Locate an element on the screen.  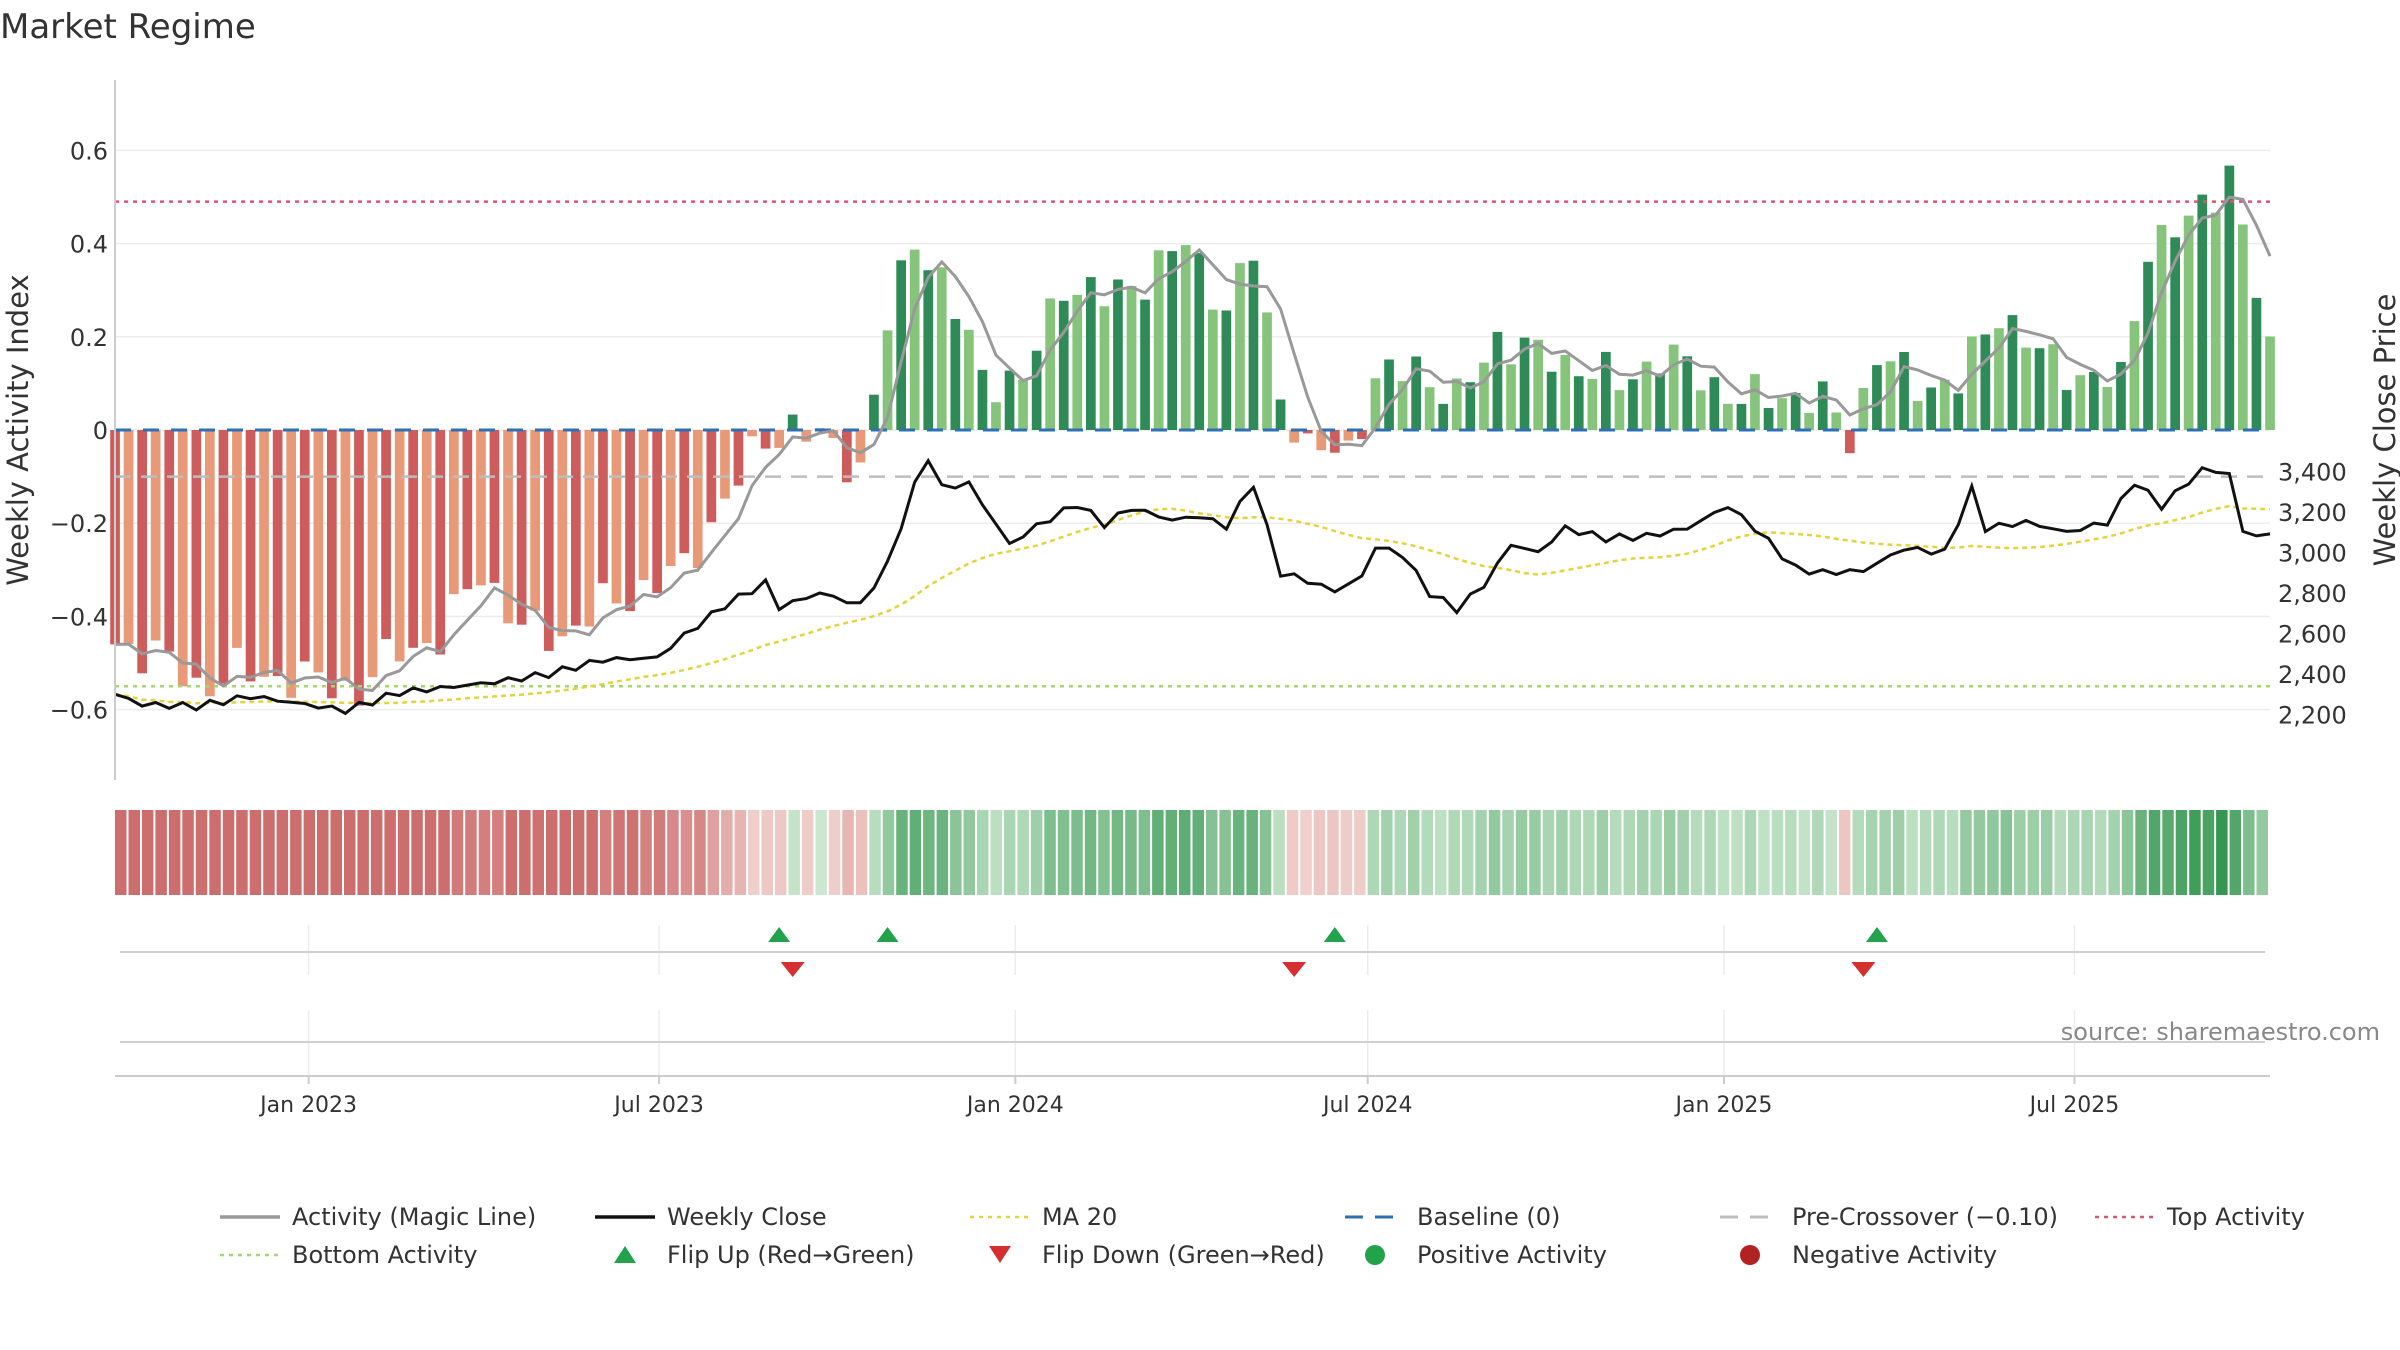
legend-label: Pre-Crossover (−0.10) is located at coordinates (1925, 1217).